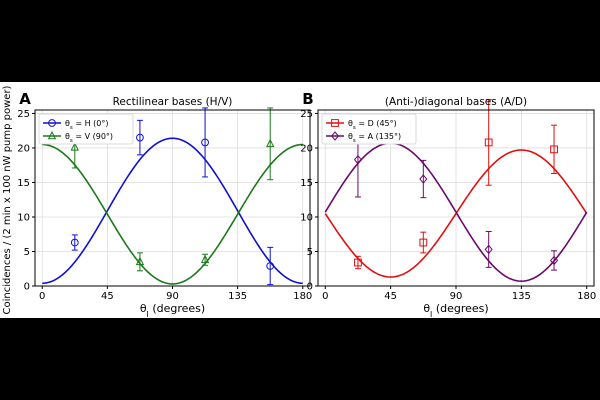  I want to click on panel-title: Rectilinear bases (H/V), so click(173, 102).